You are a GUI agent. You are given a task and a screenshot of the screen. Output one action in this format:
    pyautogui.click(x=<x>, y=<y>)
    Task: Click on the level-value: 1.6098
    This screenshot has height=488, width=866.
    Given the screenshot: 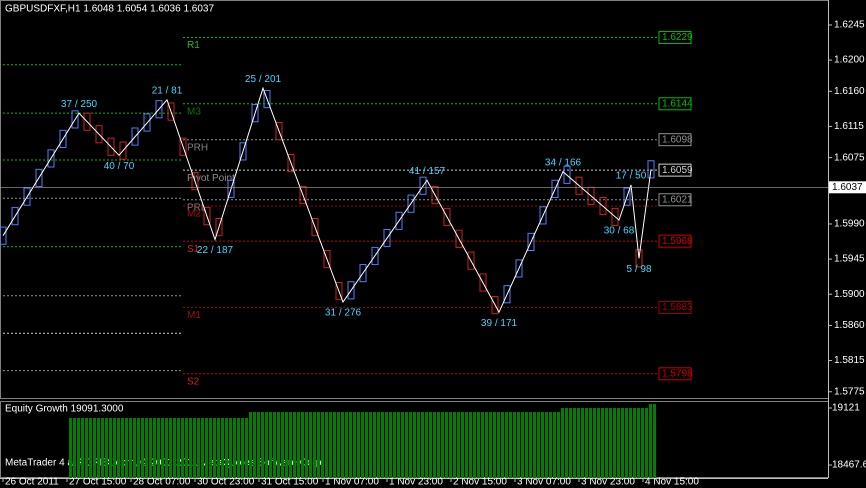 What is the action you would take?
    pyautogui.click(x=677, y=139)
    